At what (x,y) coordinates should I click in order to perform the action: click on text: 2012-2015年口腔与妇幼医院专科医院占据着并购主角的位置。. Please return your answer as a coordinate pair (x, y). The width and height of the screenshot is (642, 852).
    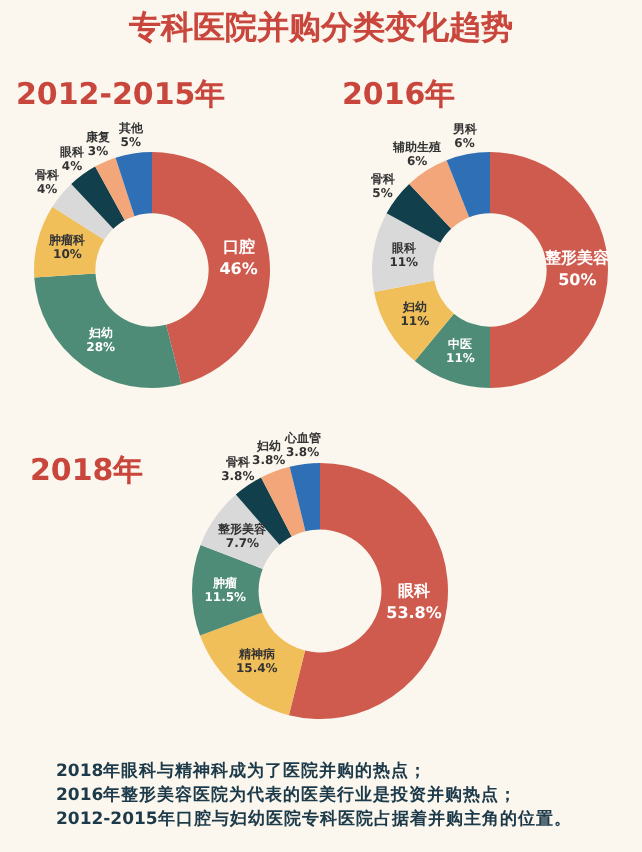
    Looking at the image, I should click on (314, 820).